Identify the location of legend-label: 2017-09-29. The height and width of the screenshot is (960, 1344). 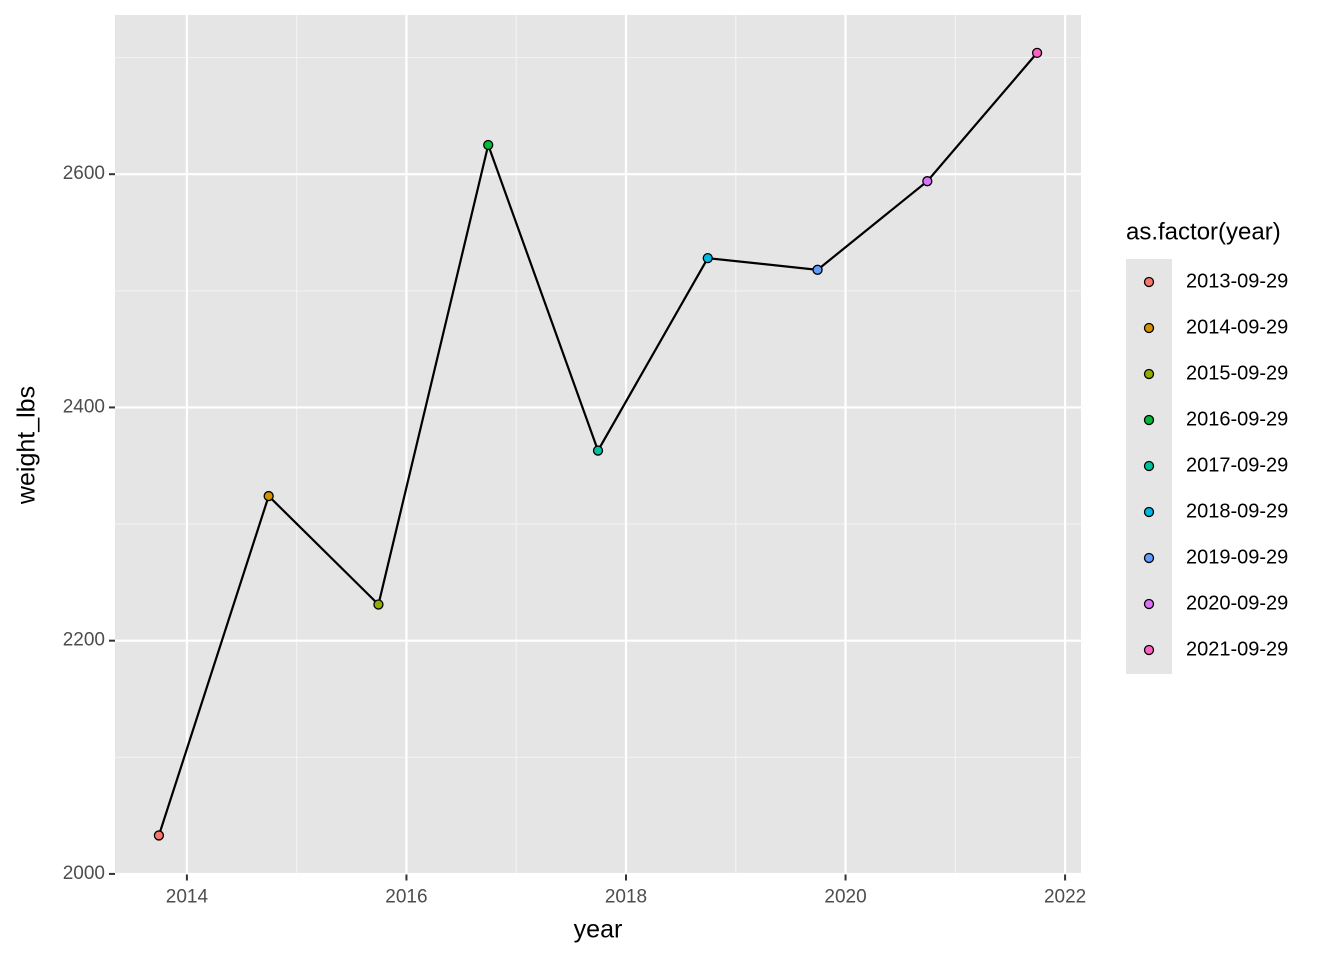
(1237, 465).